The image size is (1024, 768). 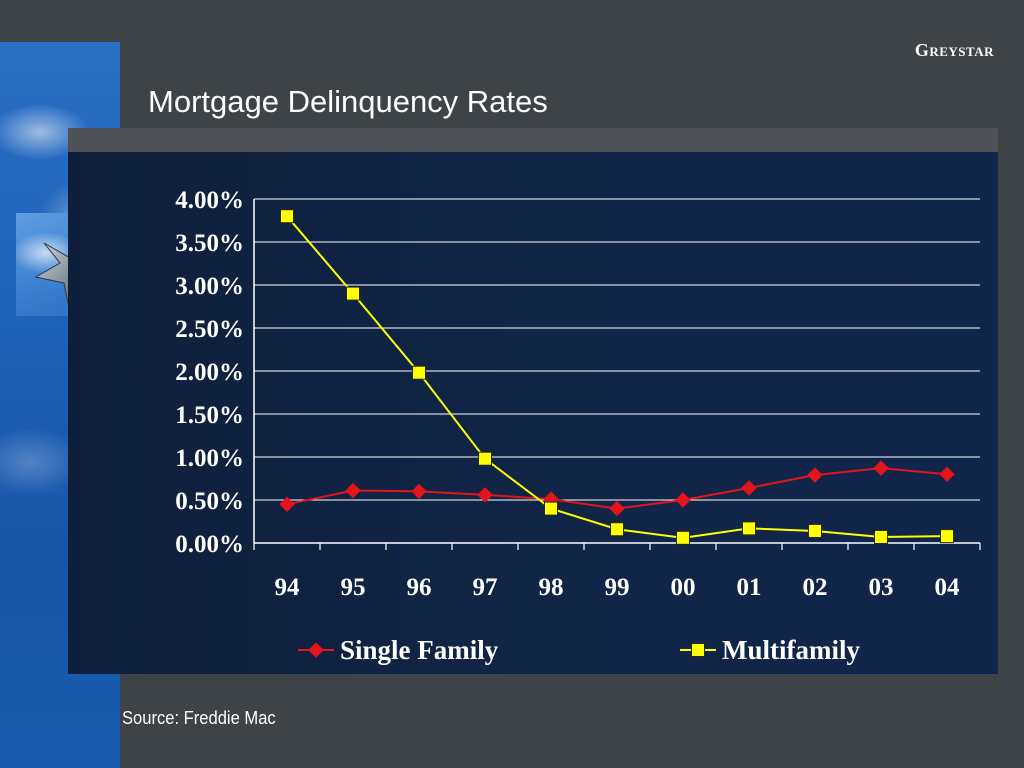 What do you see at coordinates (954, 50) in the screenshot?
I see `brand-logo-text: Greystar` at bounding box center [954, 50].